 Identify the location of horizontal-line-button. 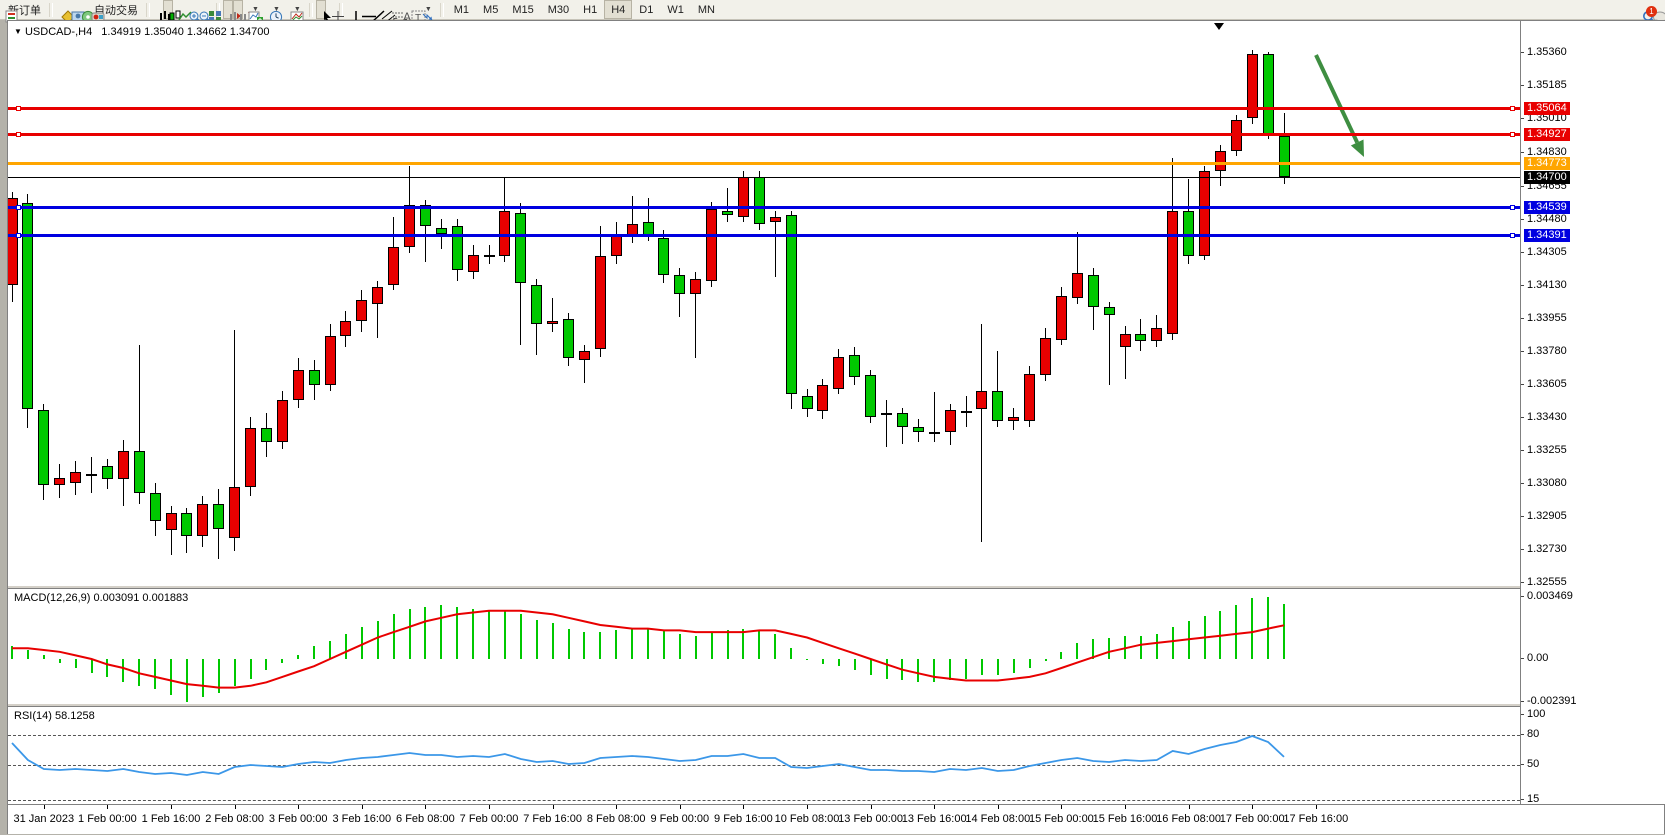
(366, 9).